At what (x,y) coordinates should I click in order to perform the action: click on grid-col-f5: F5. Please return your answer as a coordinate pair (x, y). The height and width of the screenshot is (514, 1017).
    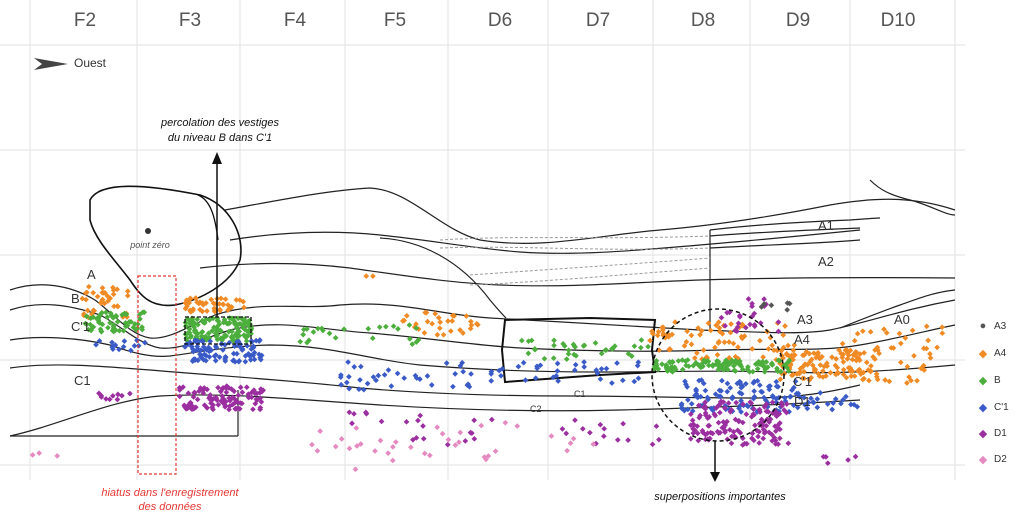
    Looking at the image, I should click on (395, 20).